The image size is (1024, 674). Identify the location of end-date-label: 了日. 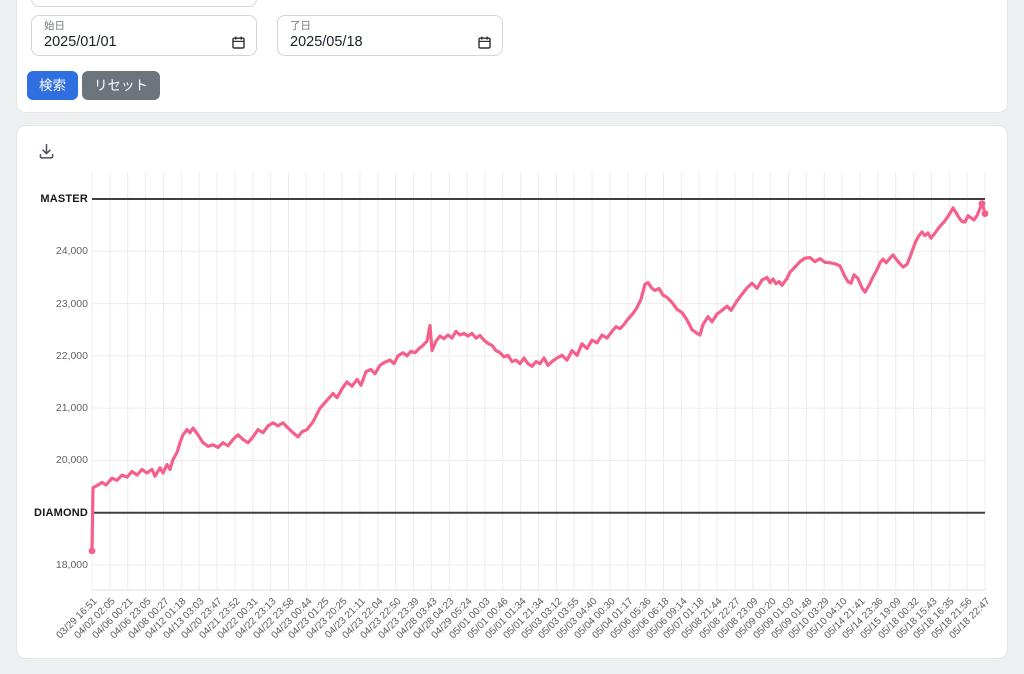
(300, 26).